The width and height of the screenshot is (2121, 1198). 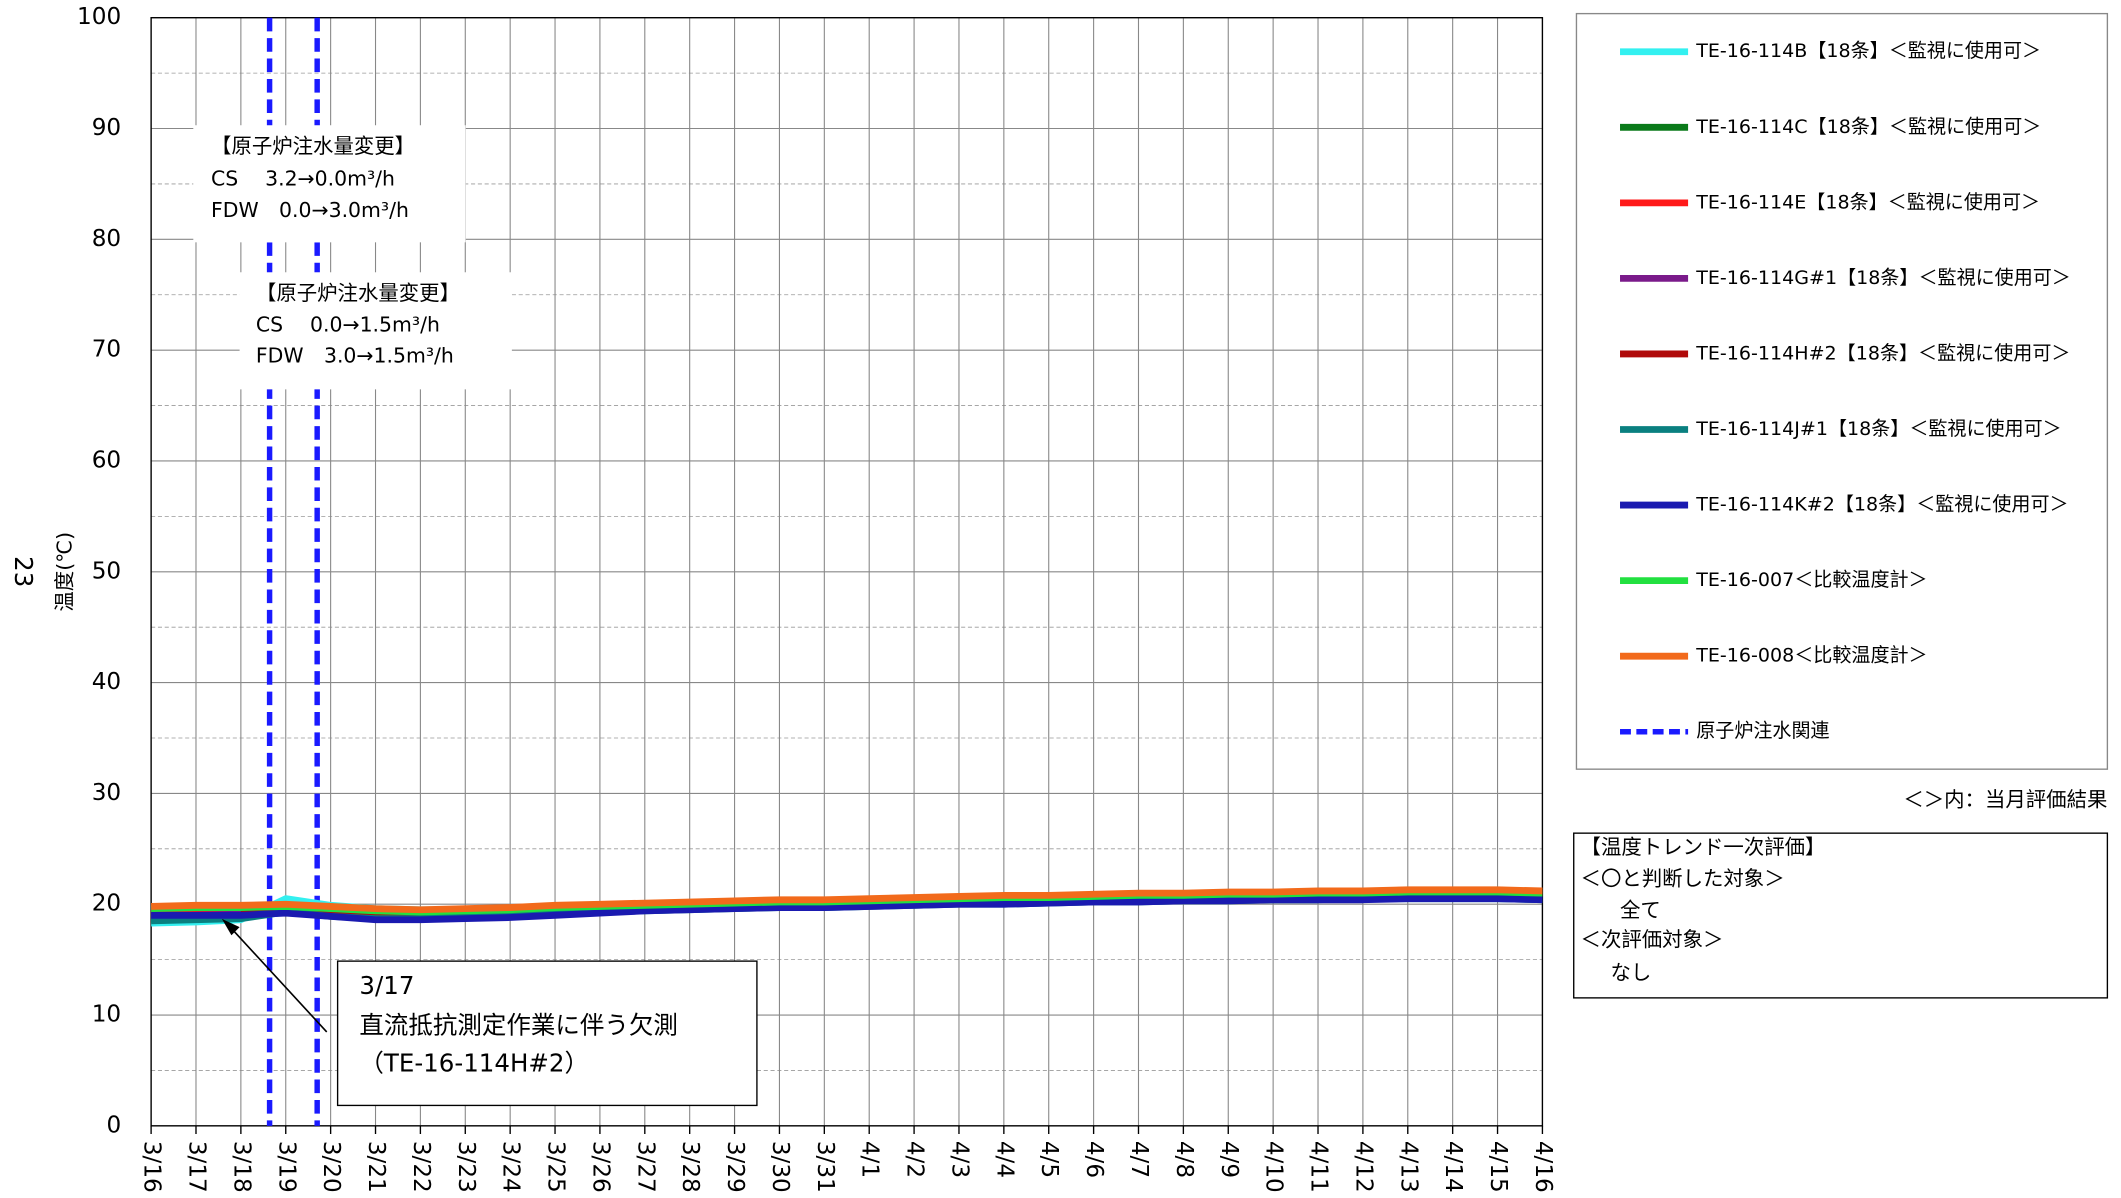 What do you see at coordinates (1049, 1159) in the screenshot?
I see `x-tick-label: 4/5` at bounding box center [1049, 1159].